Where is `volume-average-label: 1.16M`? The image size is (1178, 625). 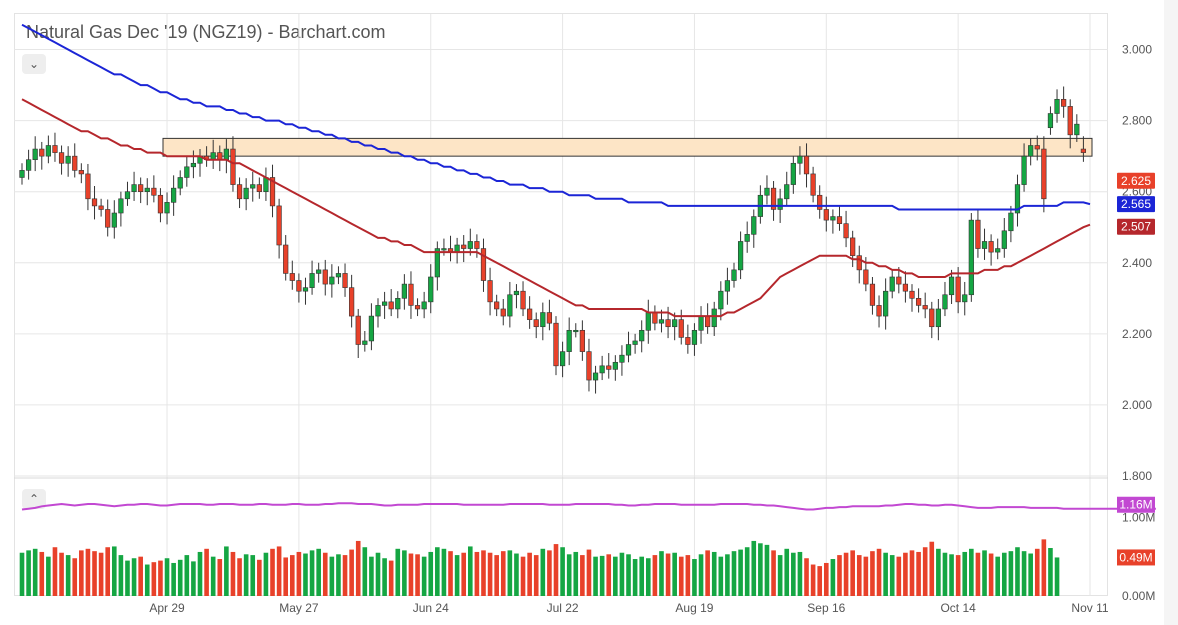 volume-average-label: 1.16M is located at coordinates (1135, 505).